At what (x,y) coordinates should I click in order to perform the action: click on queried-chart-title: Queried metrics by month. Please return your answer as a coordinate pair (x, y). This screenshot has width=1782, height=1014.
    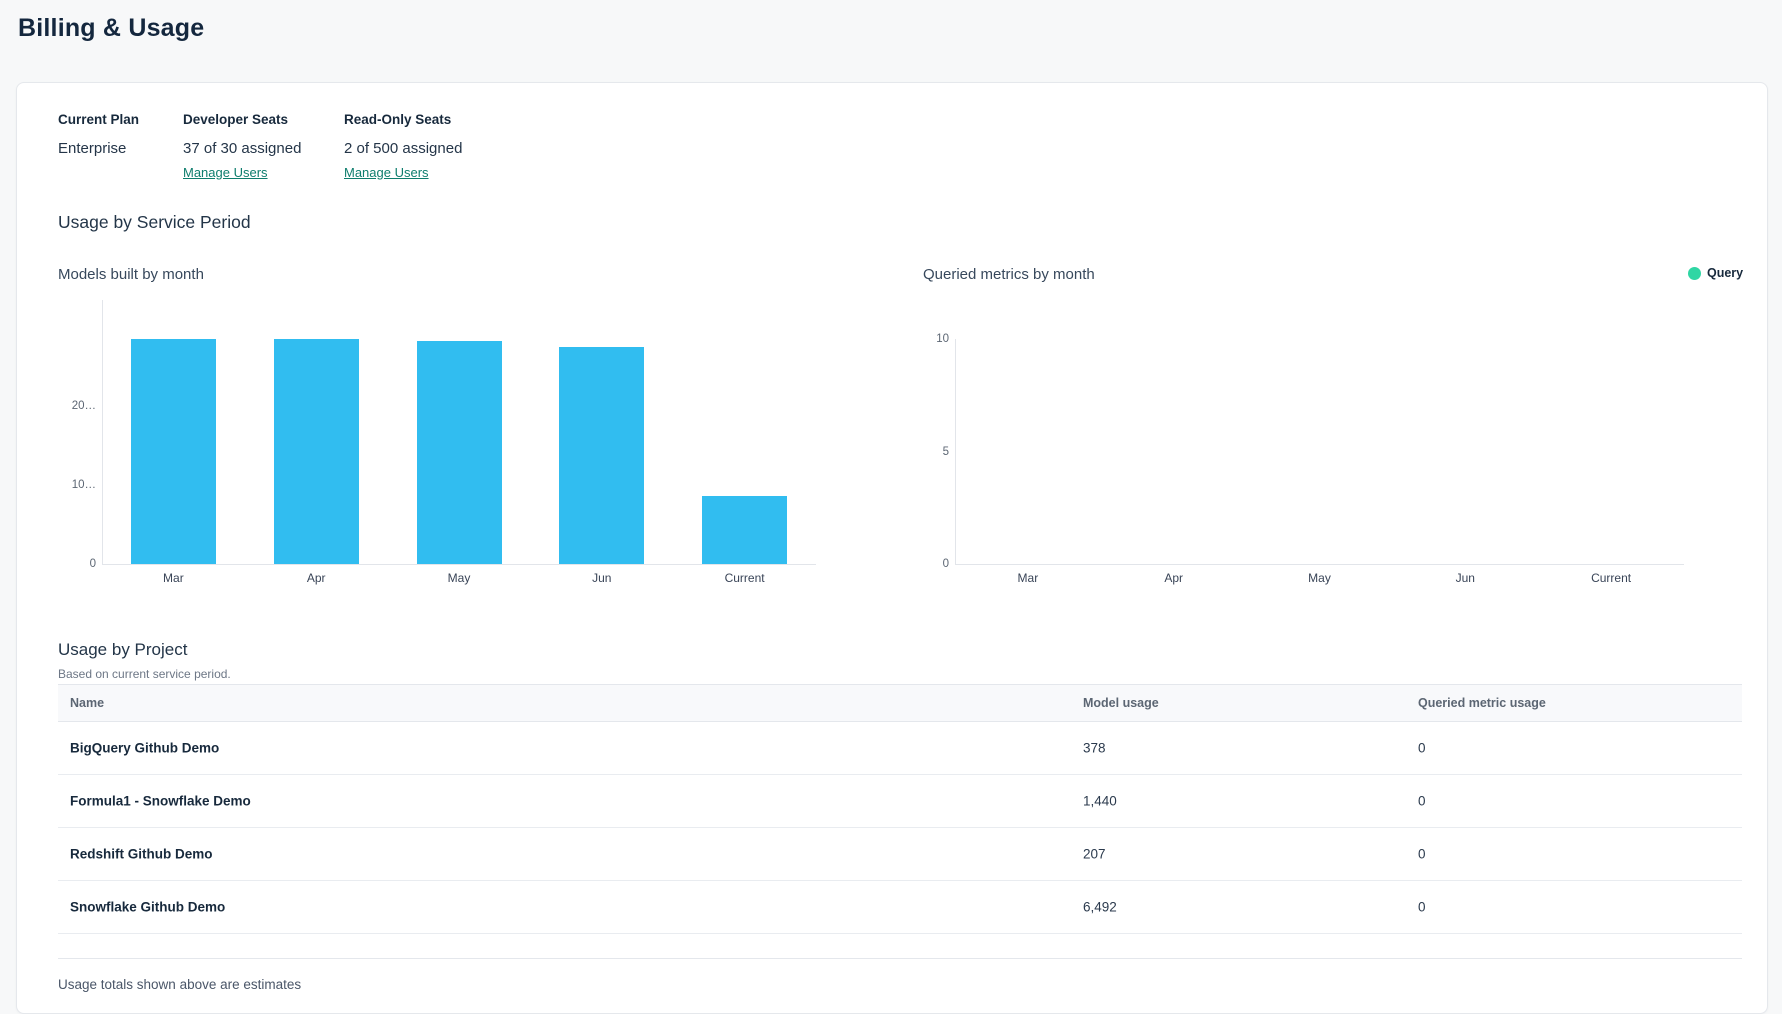
    Looking at the image, I should click on (1009, 274).